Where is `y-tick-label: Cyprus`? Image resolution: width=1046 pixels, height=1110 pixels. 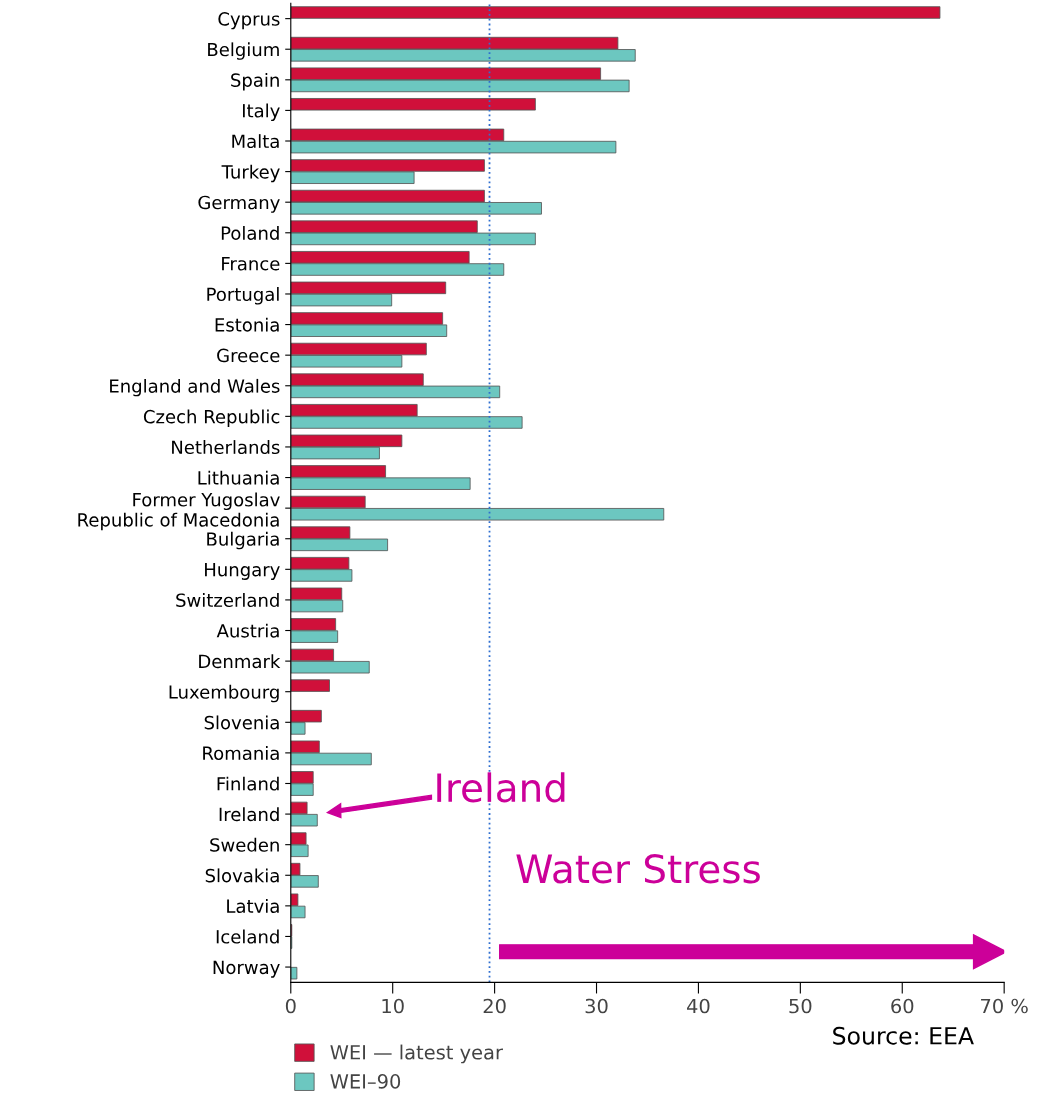
y-tick-label: Cyprus is located at coordinates (249, 21).